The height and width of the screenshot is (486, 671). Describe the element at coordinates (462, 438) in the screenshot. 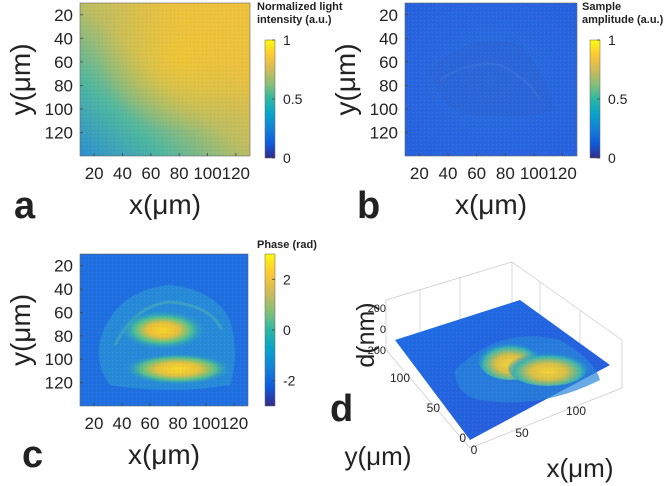

I see `y-tick-label: 0` at that location.